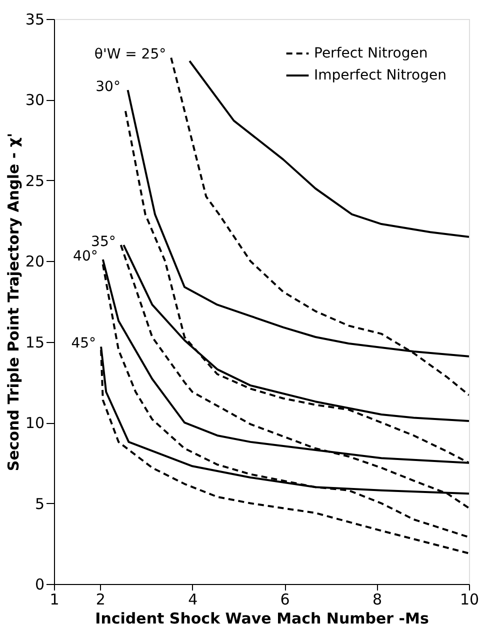 The image size is (493, 639). What do you see at coordinates (108, 87) in the screenshot?
I see `annotation: 30°` at bounding box center [108, 87].